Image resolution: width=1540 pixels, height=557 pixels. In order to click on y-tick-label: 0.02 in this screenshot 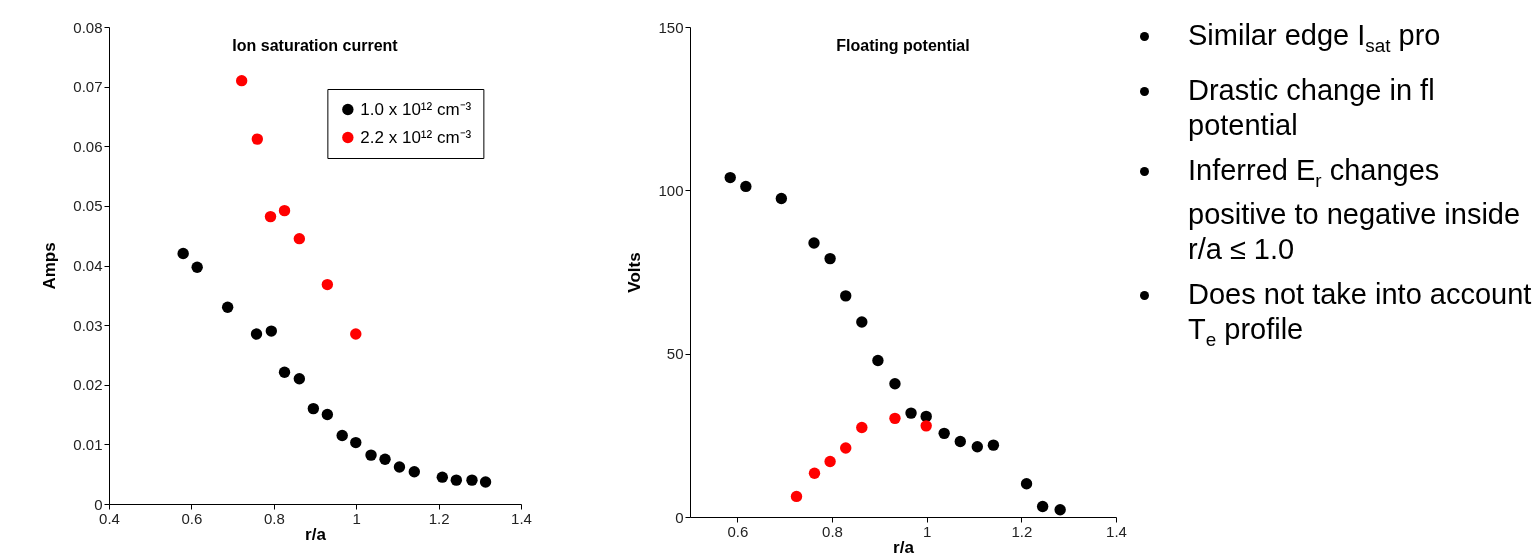, I will do `click(88, 385)`.